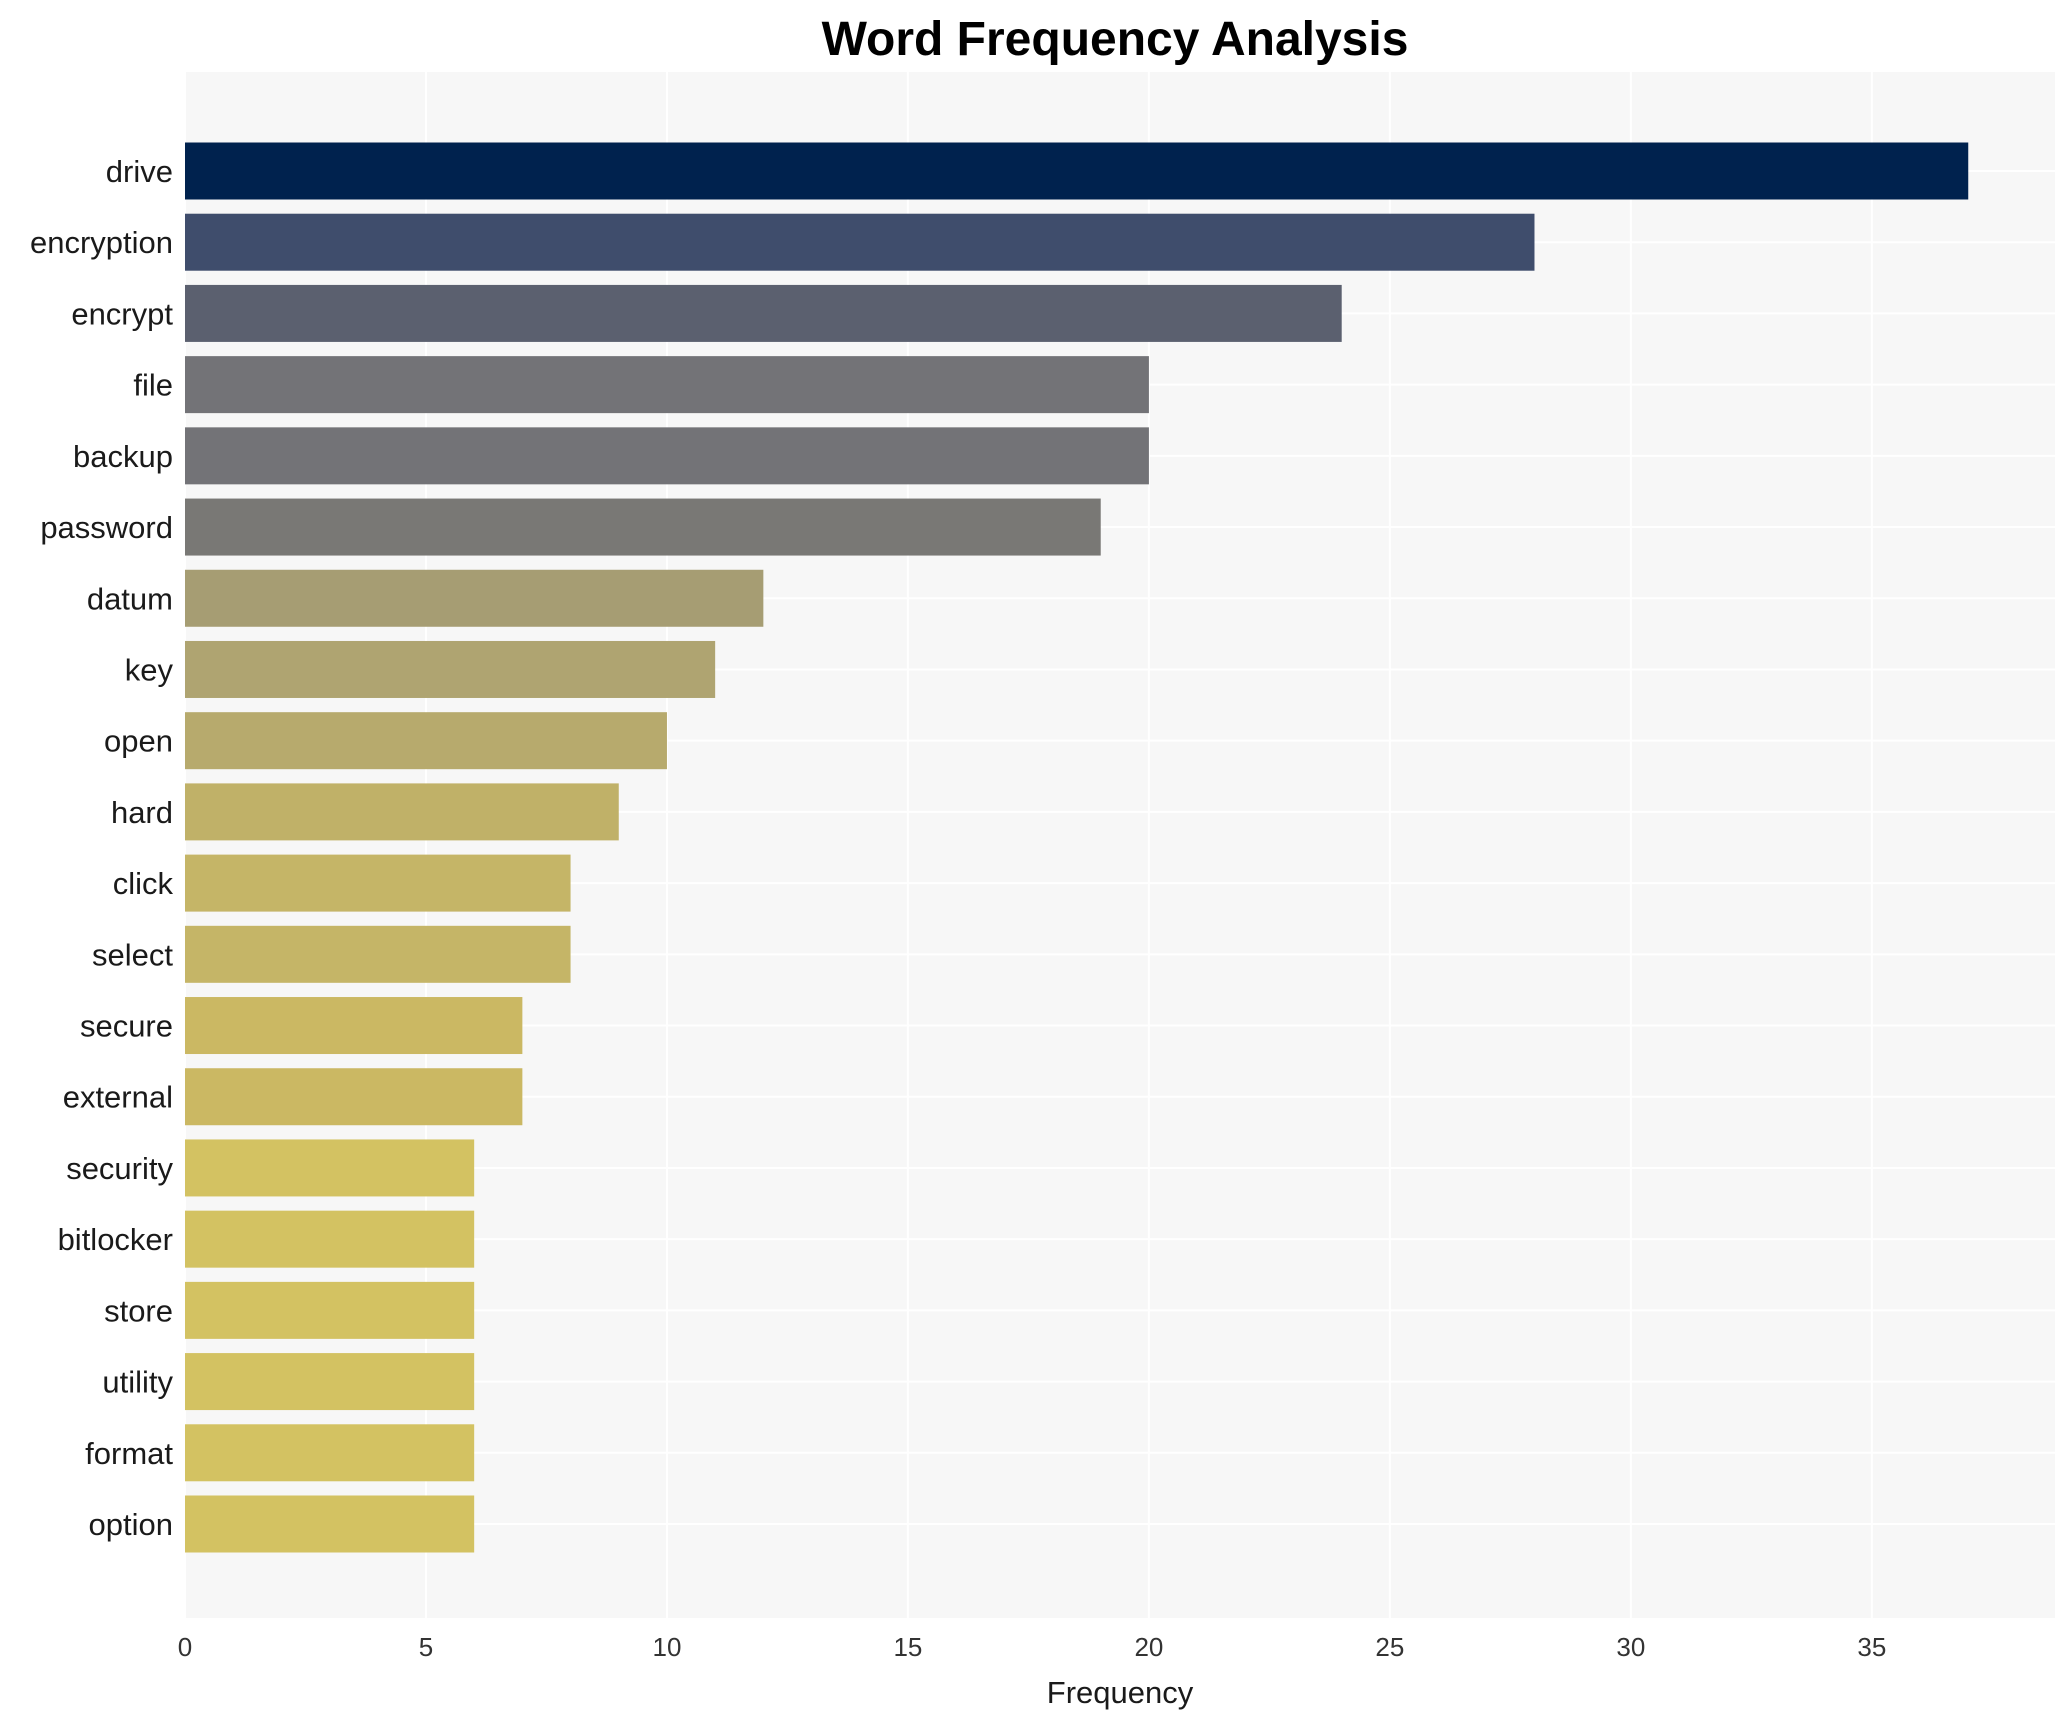 The height and width of the screenshot is (1710, 2063). I want to click on category-label-external: external, so click(118, 1097).